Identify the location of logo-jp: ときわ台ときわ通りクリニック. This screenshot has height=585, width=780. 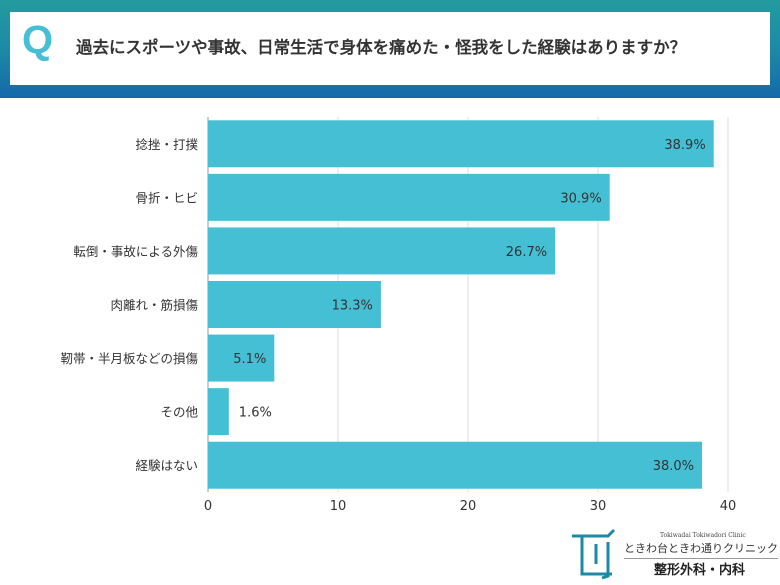
(701, 549).